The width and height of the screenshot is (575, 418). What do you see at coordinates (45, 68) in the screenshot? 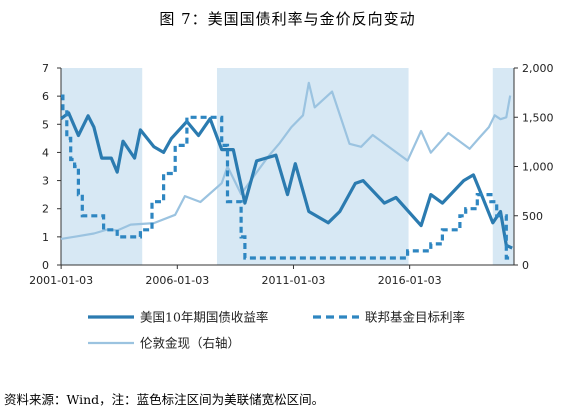
I see `y-left-tick-label: 7` at bounding box center [45, 68].